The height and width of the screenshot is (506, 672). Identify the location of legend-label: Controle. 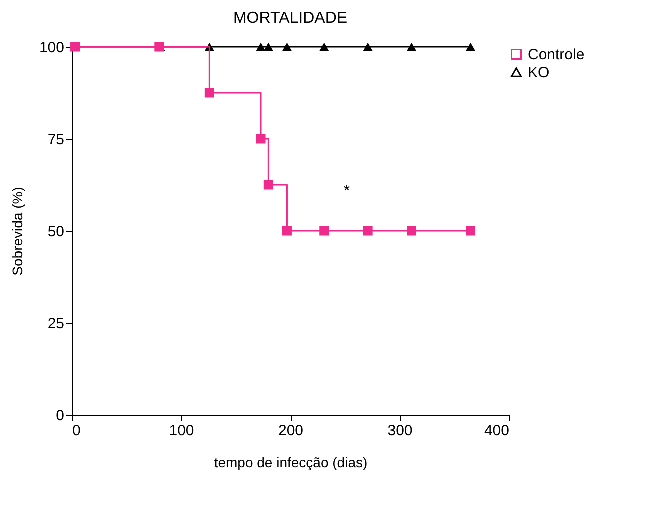
(556, 55).